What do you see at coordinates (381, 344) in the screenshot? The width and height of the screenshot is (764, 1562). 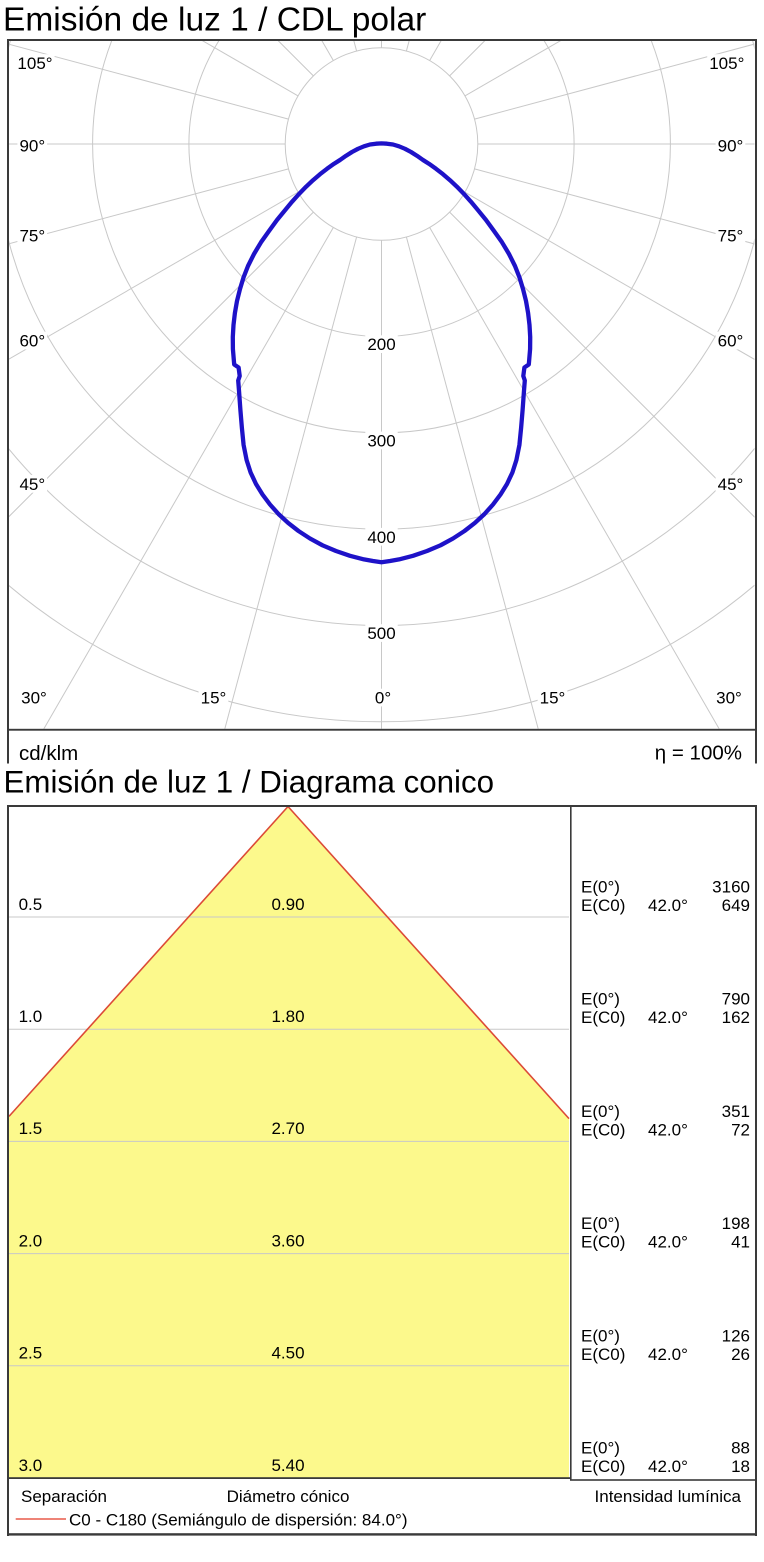 I see `svg-text: 200` at bounding box center [381, 344].